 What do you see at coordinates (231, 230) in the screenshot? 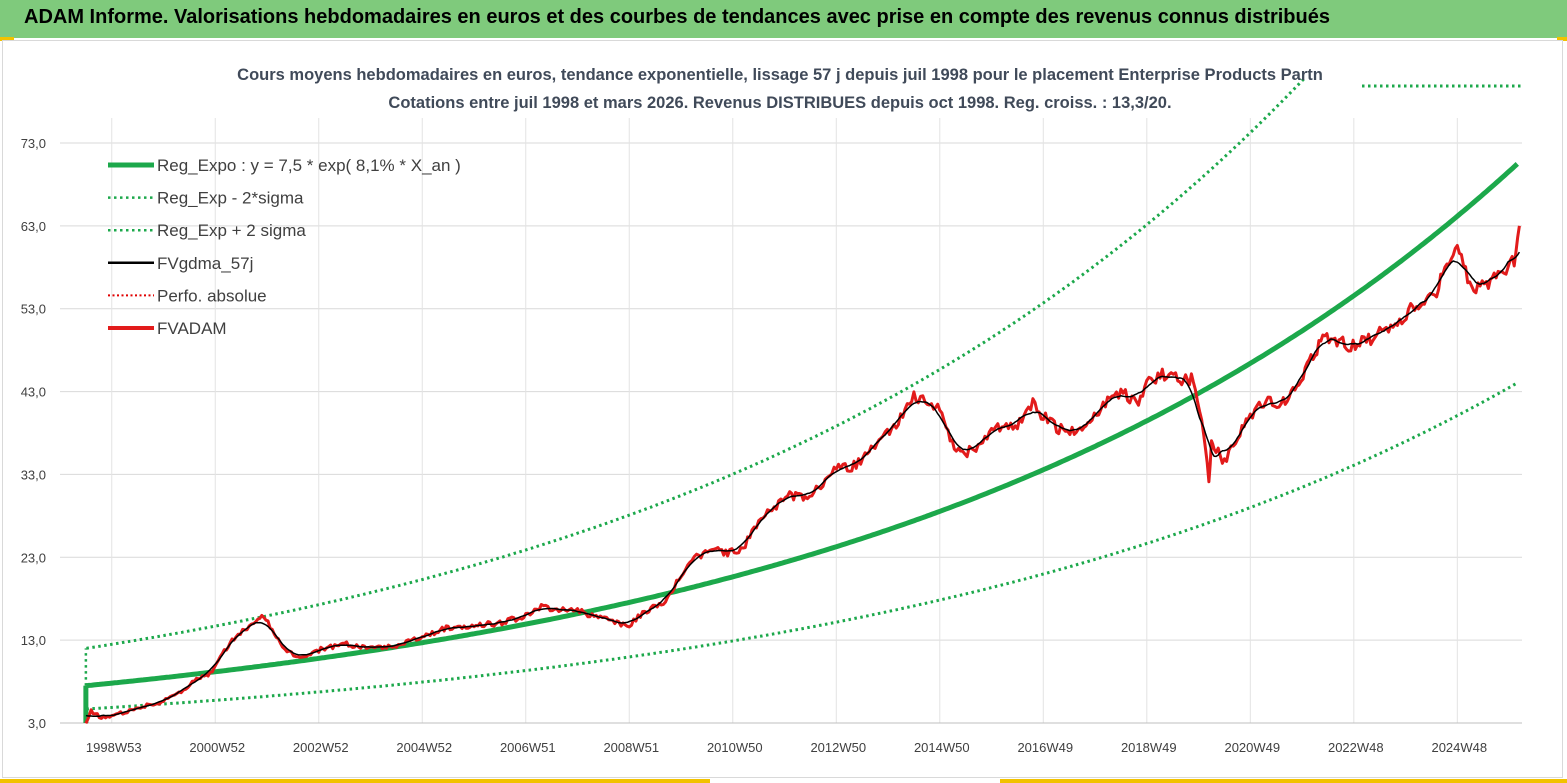
I see `legend-label: Reg_Exp + 2 sigma` at bounding box center [231, 230].